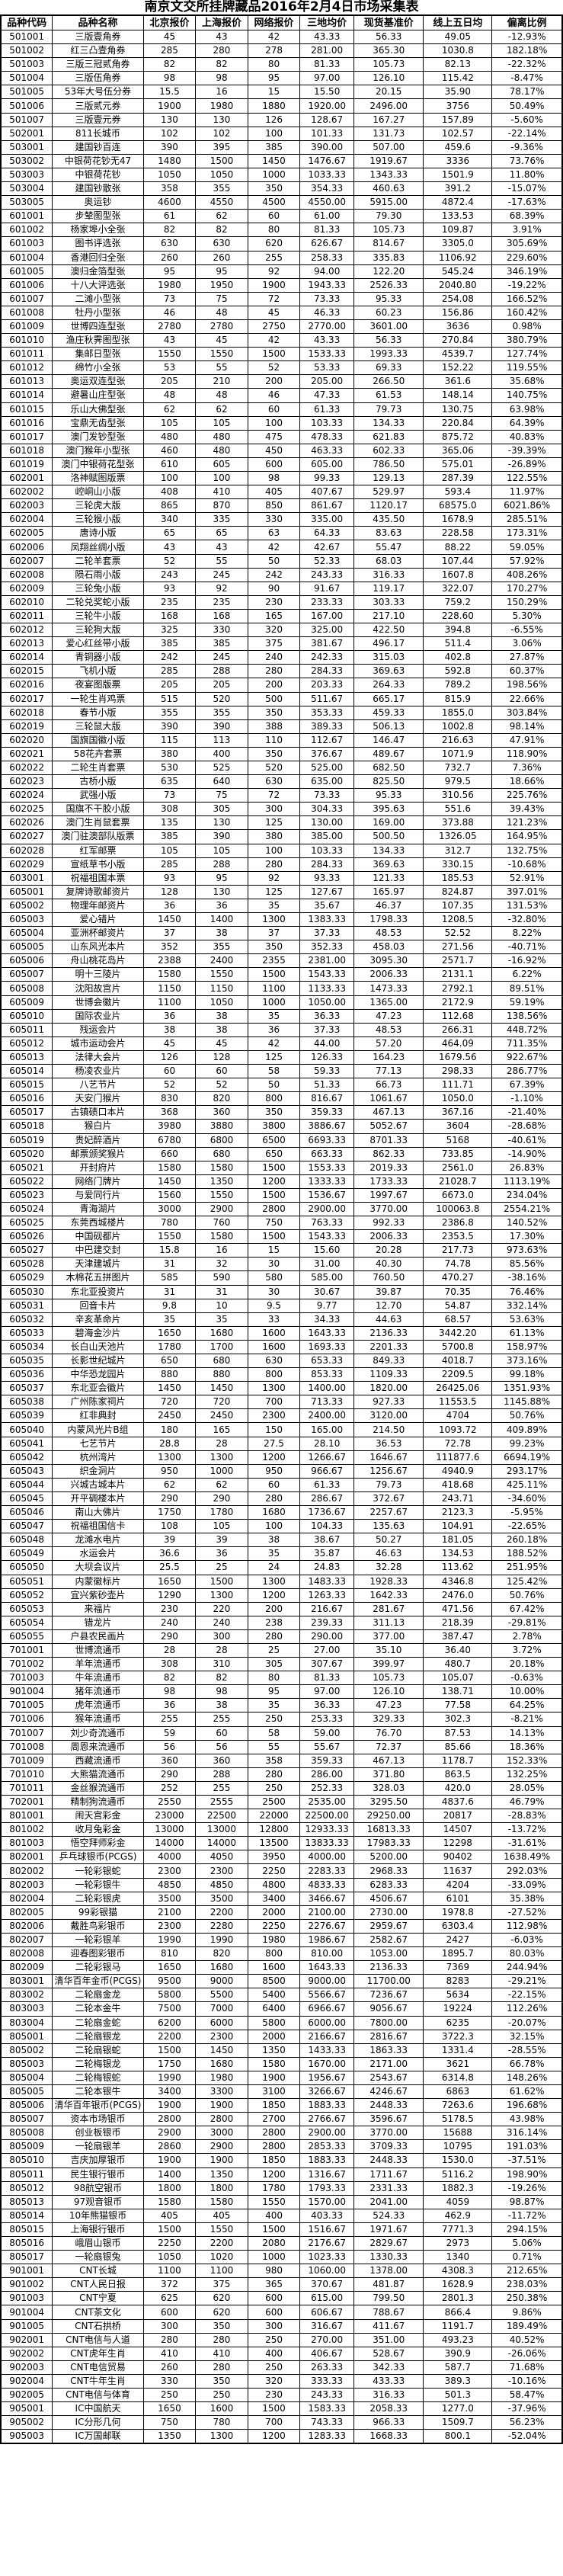  I want to click on table-cell: 1350, so click(221, 1181).